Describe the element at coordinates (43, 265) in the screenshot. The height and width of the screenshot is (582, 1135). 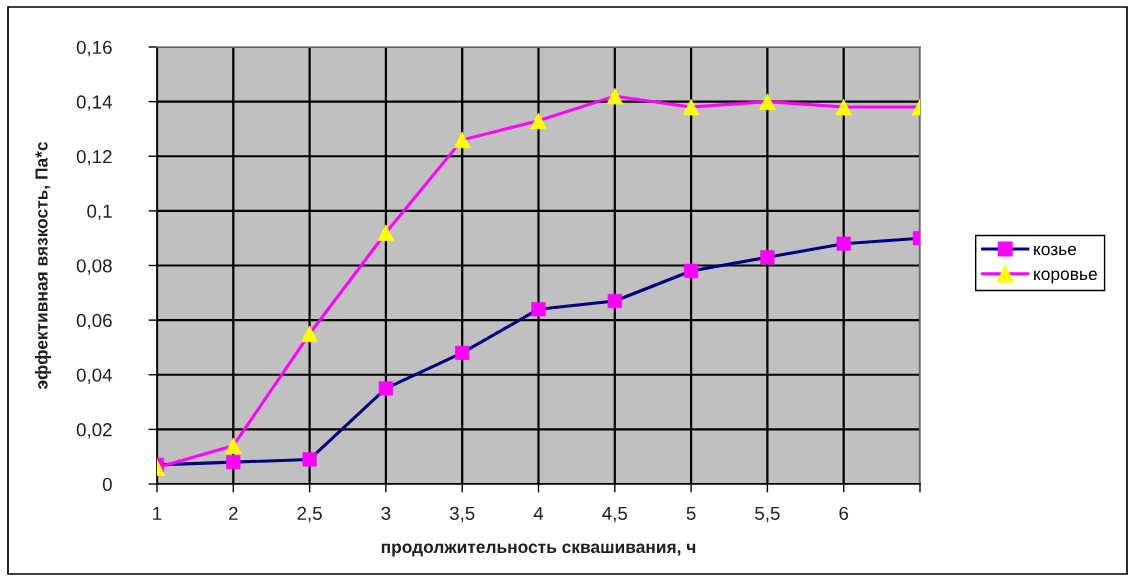
I see `y-axis-title: эффективная вязкость, Па*с` at that location.